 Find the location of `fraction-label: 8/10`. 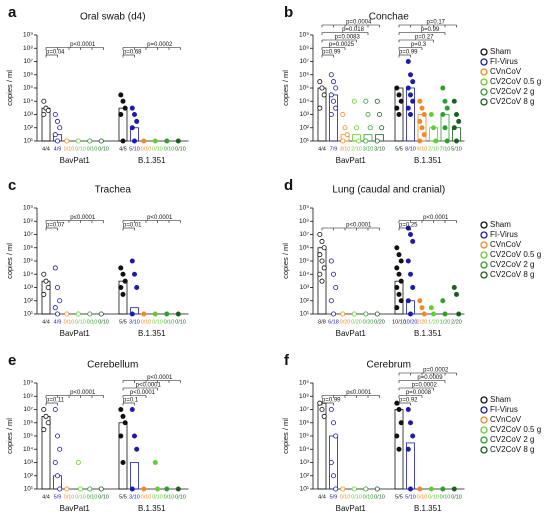

fraction-label: 8/10 is located at coordinates (410, 149).